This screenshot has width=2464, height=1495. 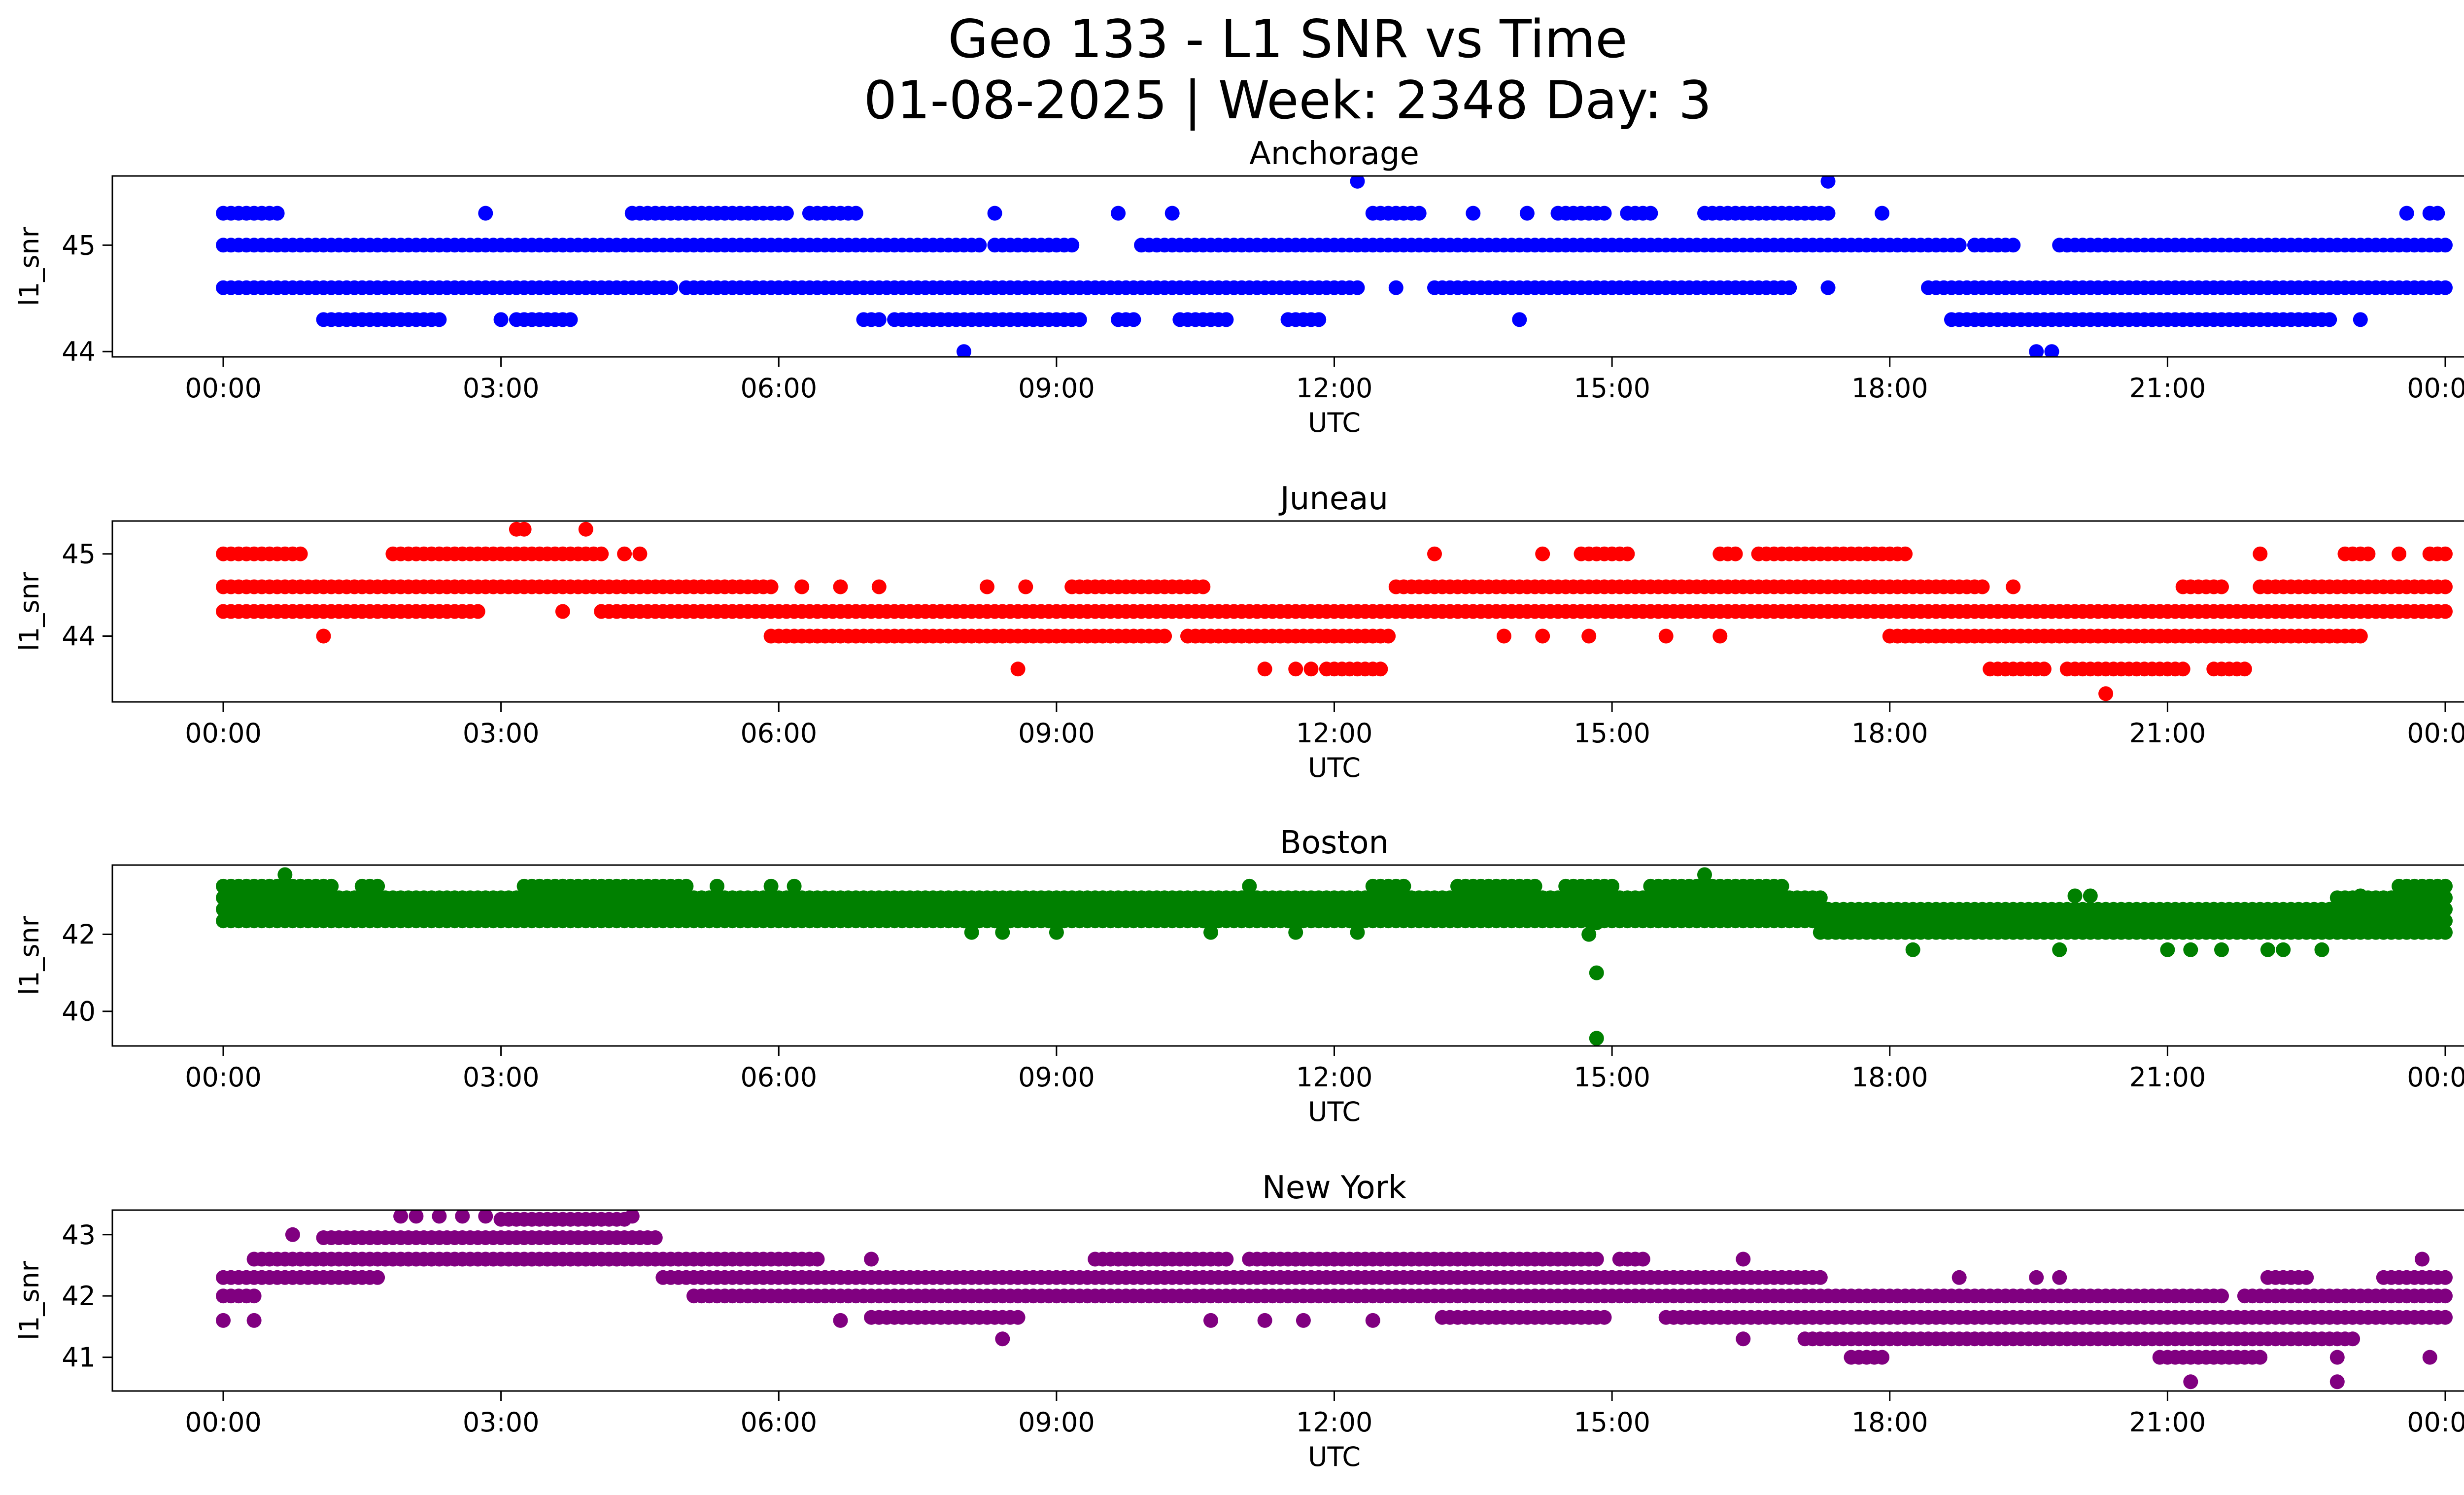 I want to click on y-tick-label: 42, so click(x=79, y=1296).